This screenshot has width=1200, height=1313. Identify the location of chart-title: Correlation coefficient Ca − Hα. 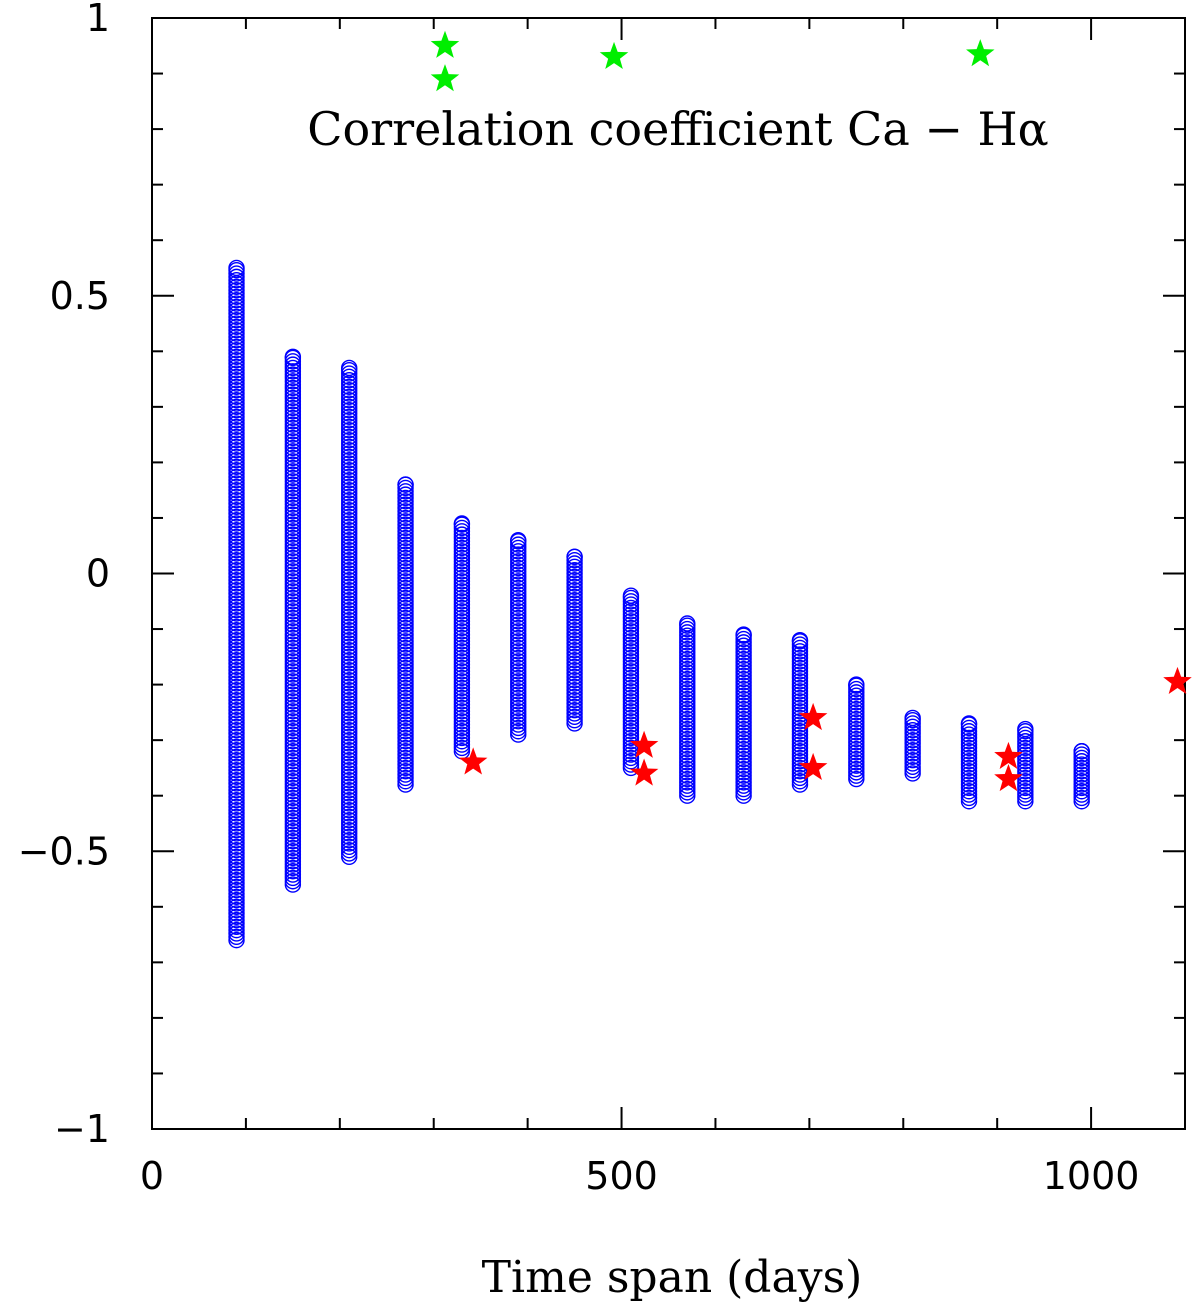
(677, 129).